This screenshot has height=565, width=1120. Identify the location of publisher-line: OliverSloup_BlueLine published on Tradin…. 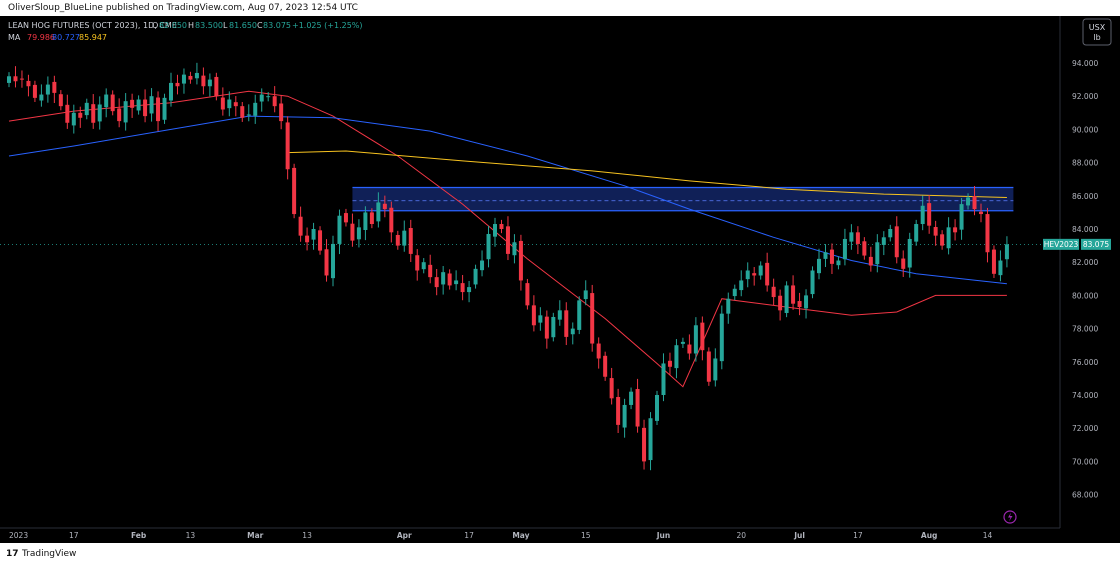
(183, 8).